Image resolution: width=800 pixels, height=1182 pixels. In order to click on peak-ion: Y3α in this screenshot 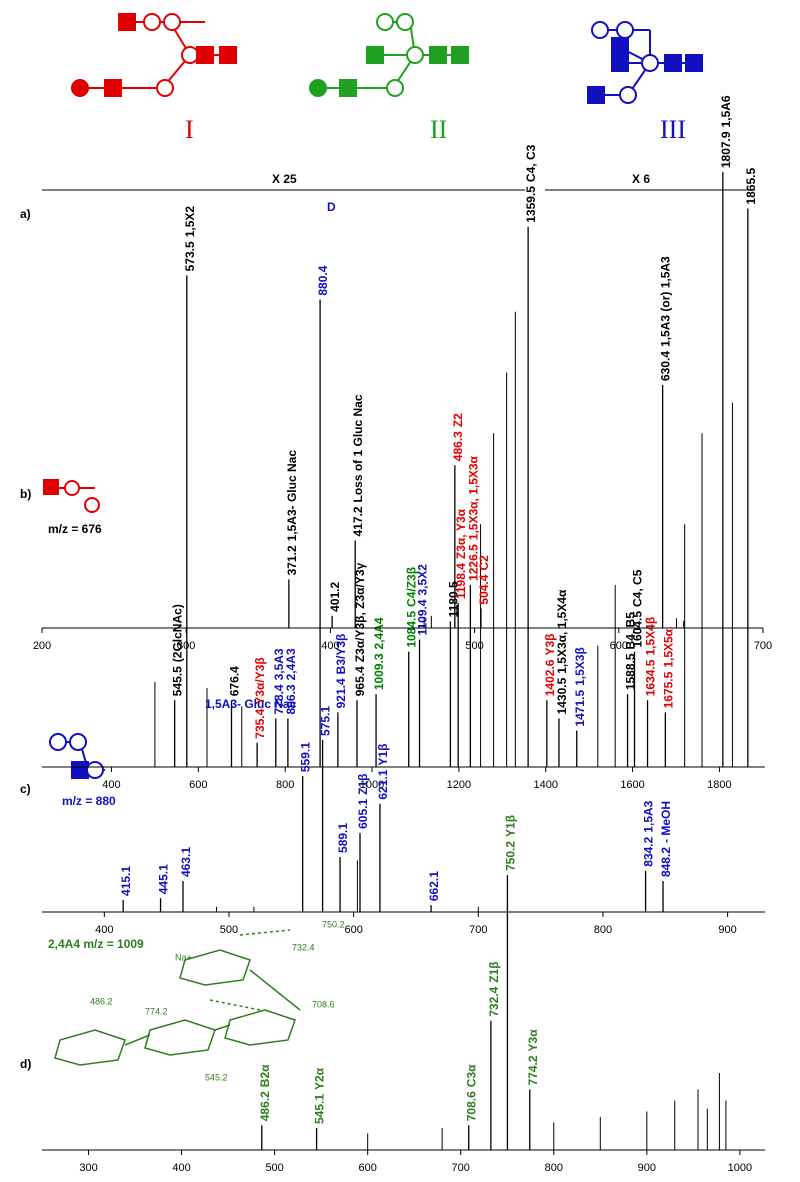, I will do `click(533, 1040)`.